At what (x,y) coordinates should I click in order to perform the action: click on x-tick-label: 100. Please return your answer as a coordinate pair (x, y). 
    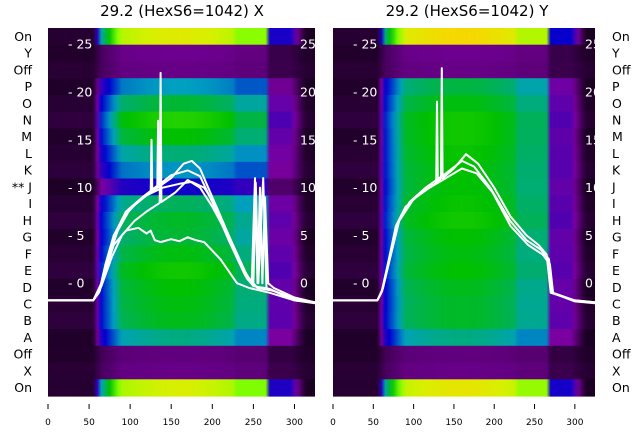
    Looking at the image, I should click on (130, 423).